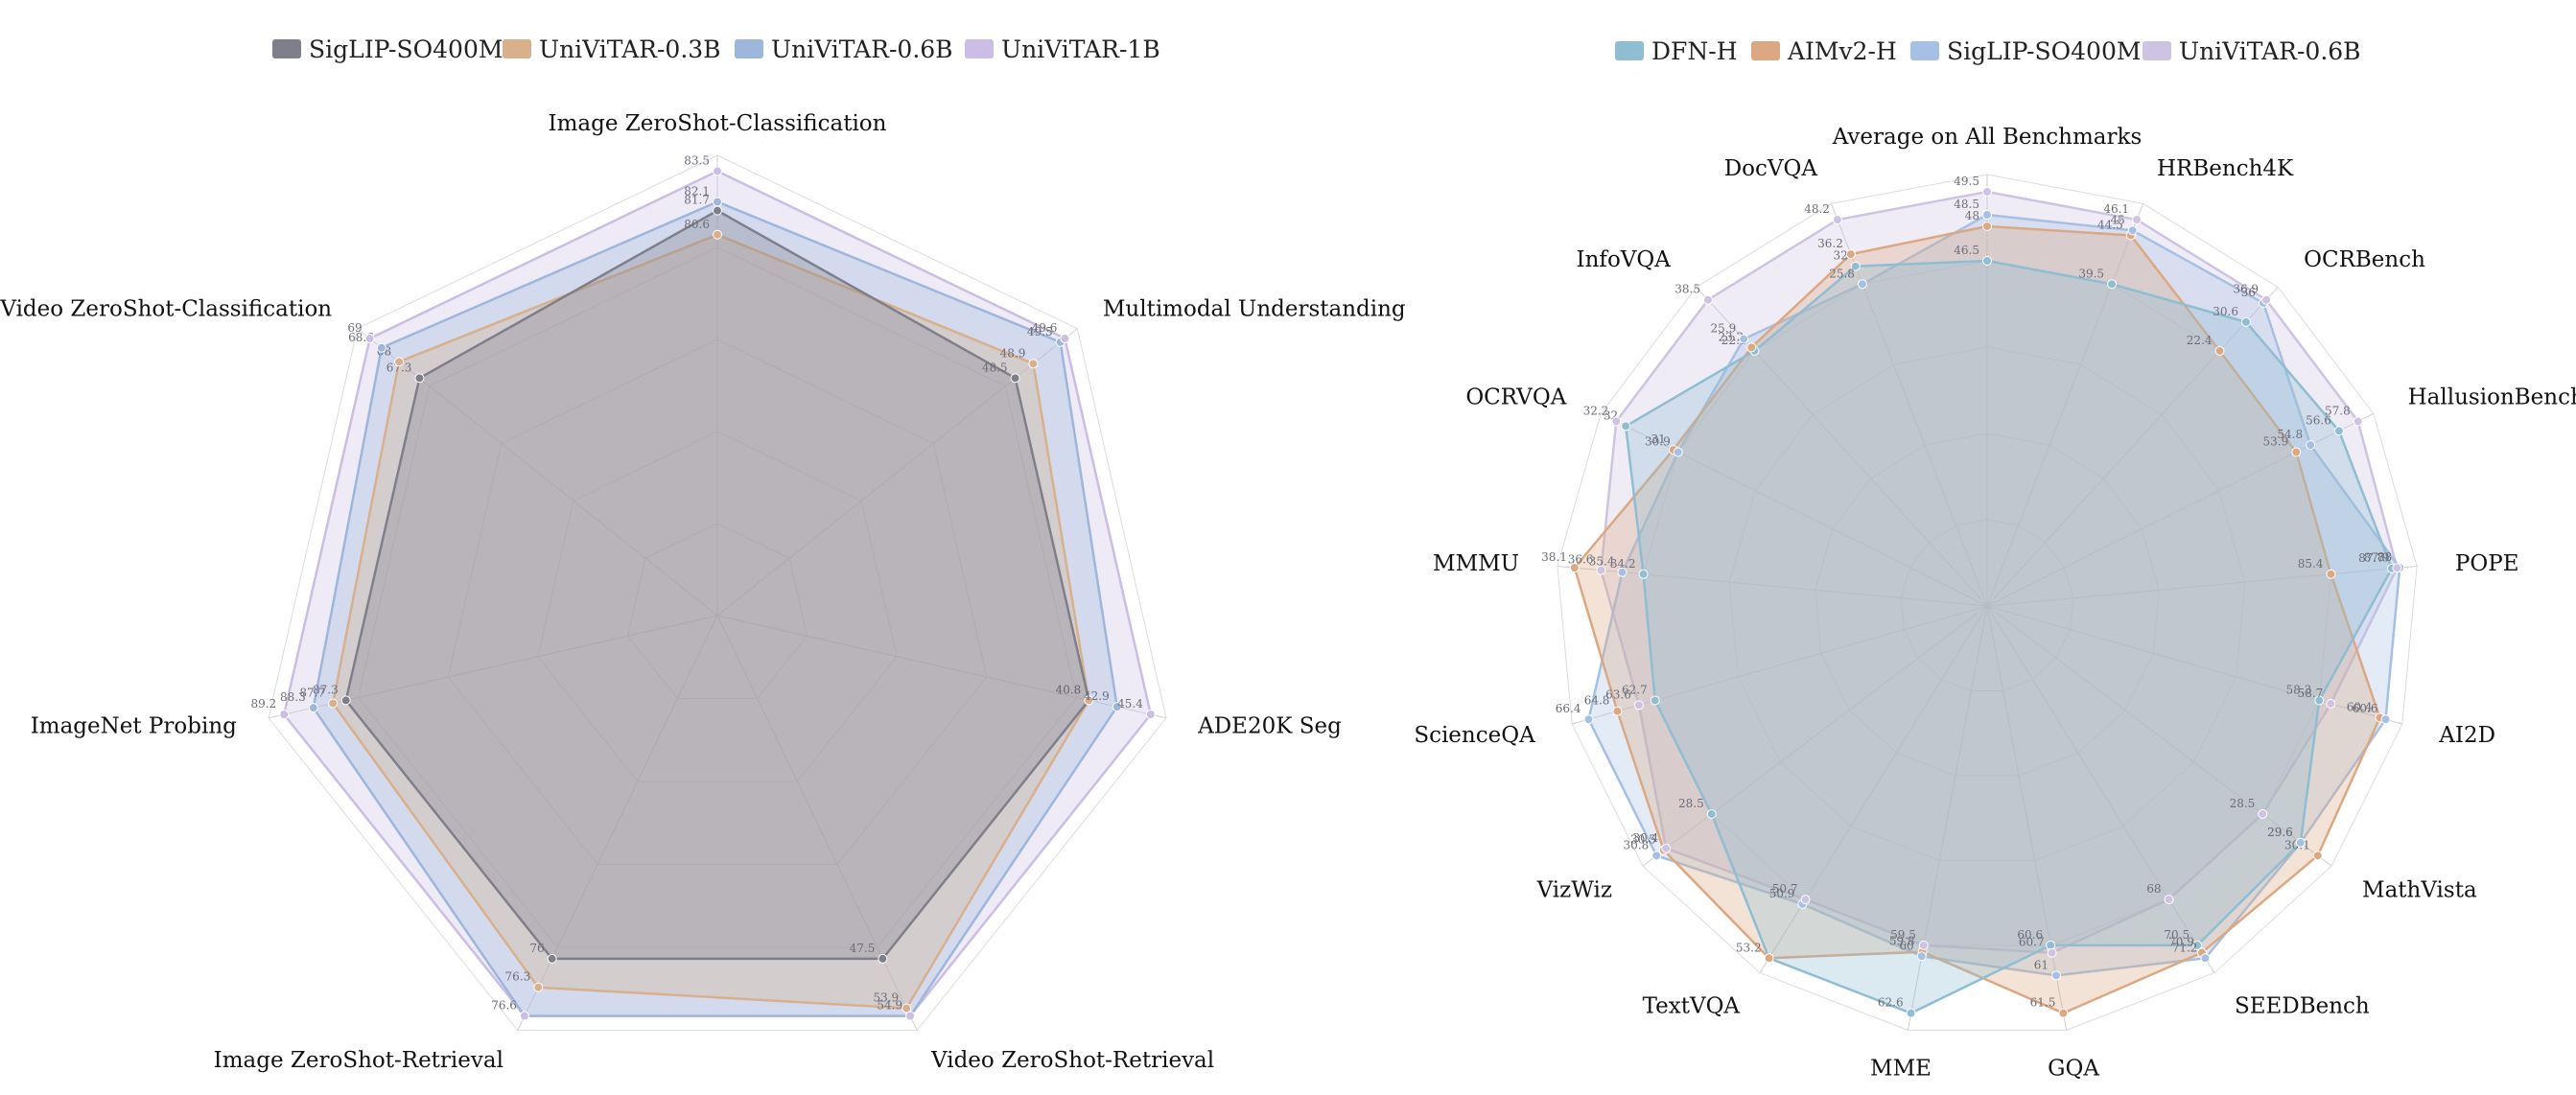 The width and height of the screenshot is (2576, 1095). Describe the element at coordinates (1089, 700) in the screenshot. I see `left-point-univitar-0-3b-ade20k-seg` at that location.